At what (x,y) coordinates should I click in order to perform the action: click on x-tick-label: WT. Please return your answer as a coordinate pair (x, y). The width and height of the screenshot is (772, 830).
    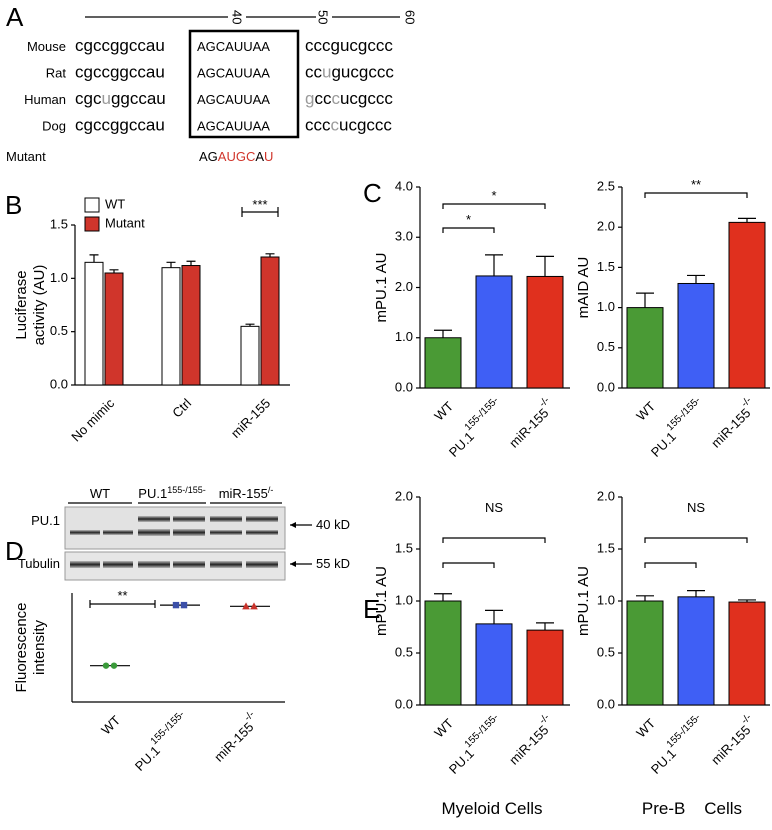
    Looking at the image, I should click on (645, 727).